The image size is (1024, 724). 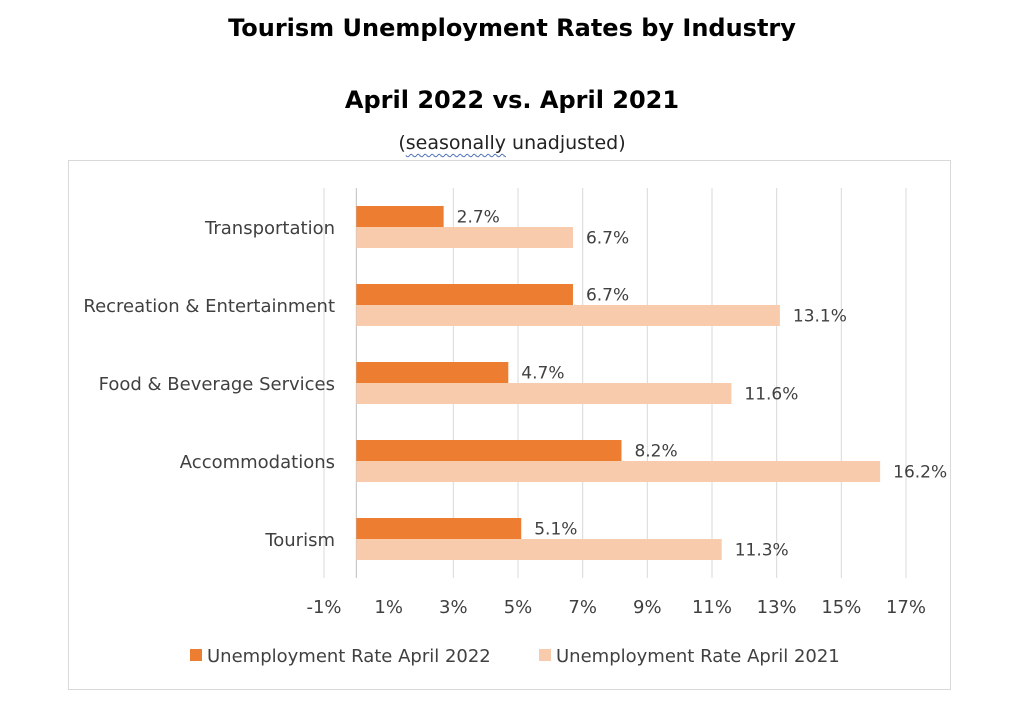 What do you see at coordinates (777, 607) in the screenshot?
I see `x-tick-label-7: 13%` at bounding box center [777, 607].